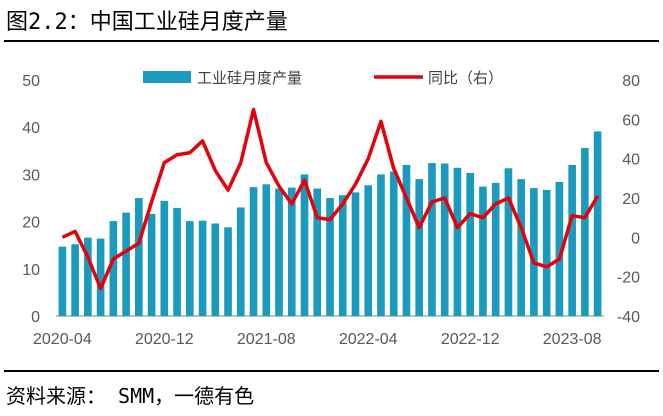 This screenshot has height=416, width=663. What do you see at coordinates (130, 396) in the screenshot?
I see `source-note: 资料来源： SMM，一德有色` at bounding box center [130, 396].